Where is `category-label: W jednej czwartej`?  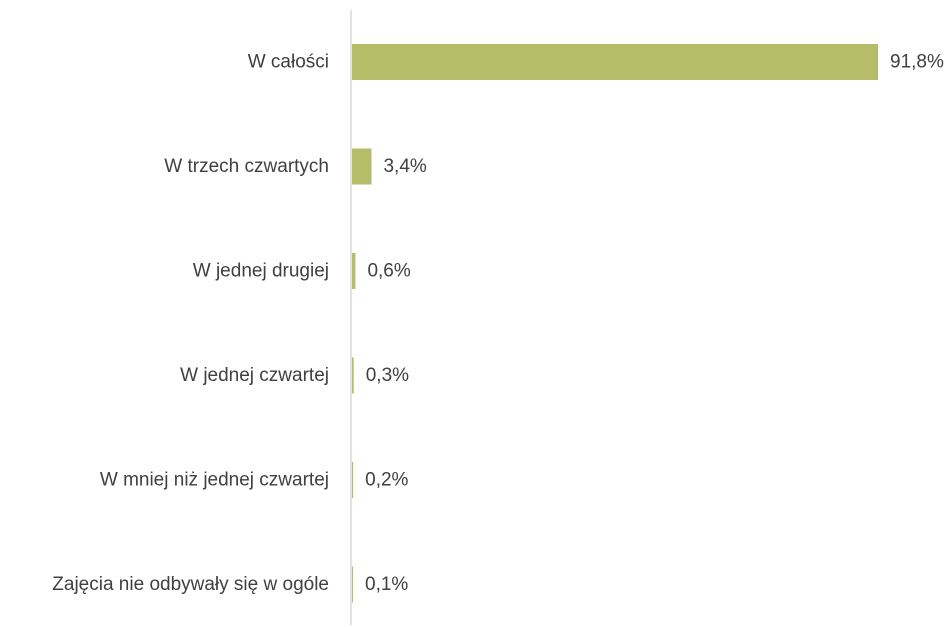
category-label: W jednej czwartej is located at coordinates (254, 375).